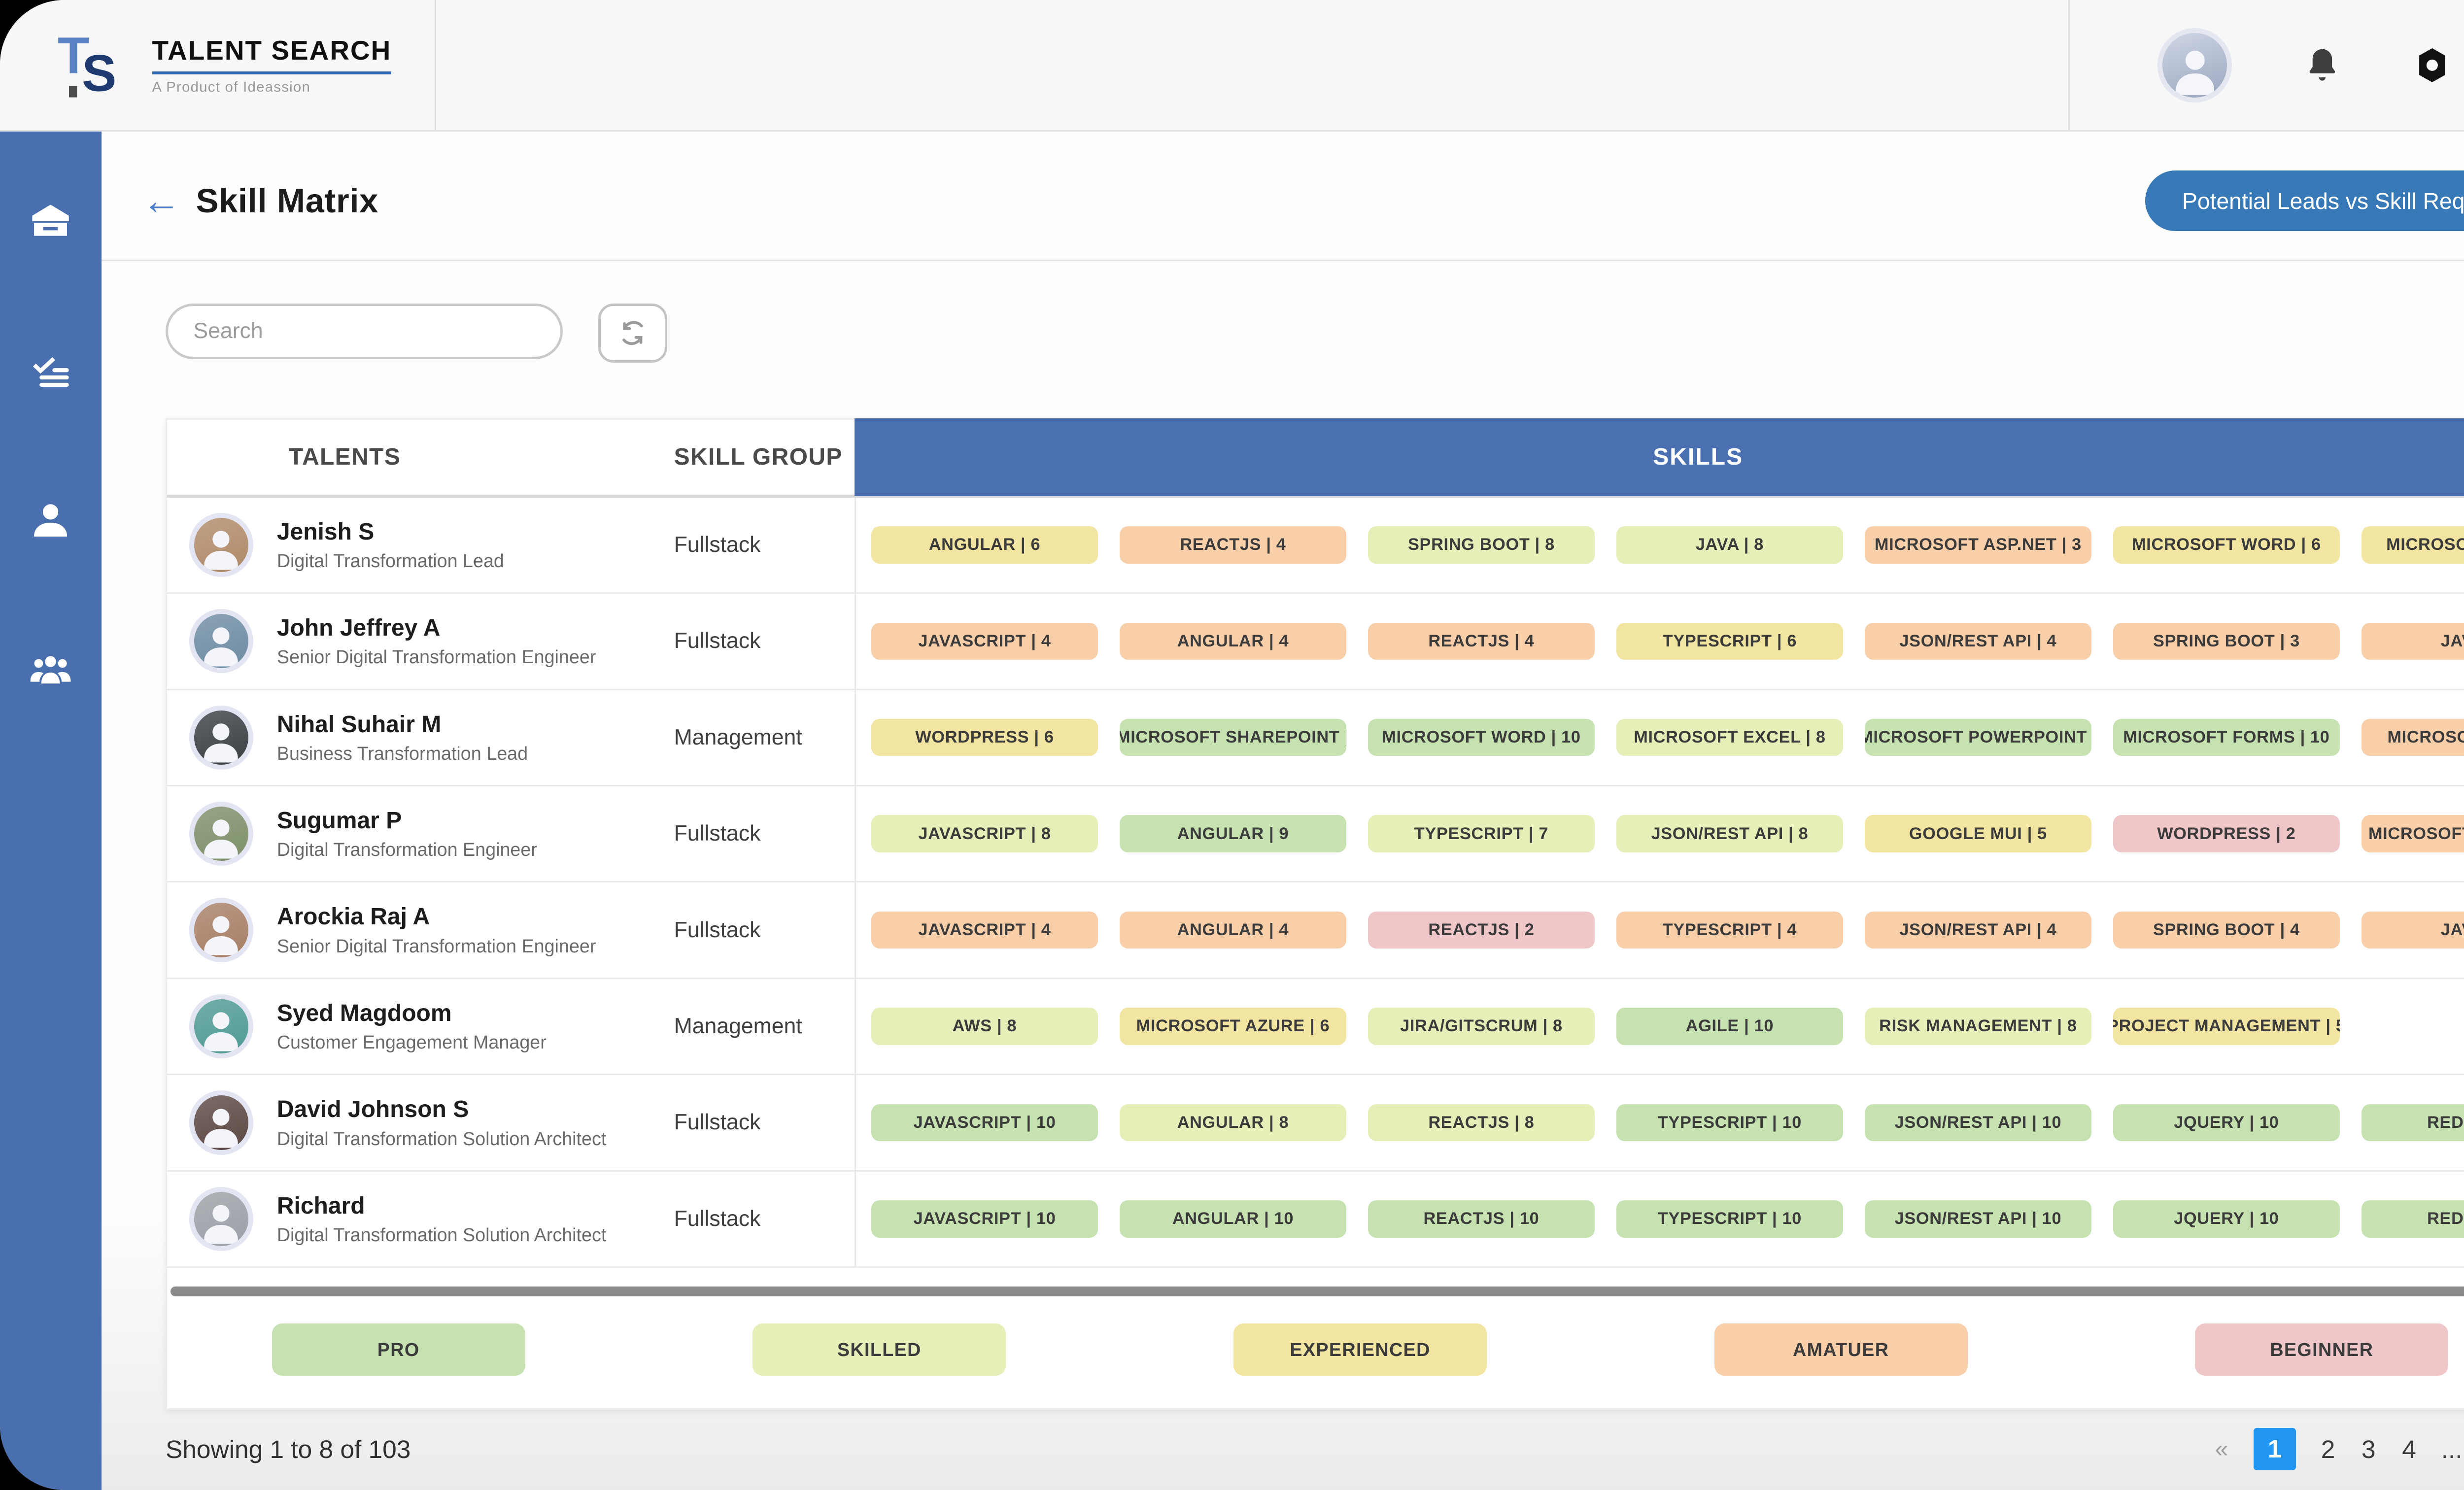 The image size is (2464, 1490). Describe the element at coordinates (1659, 457) in the screenshot. I see `column-header-skills: SKILLS` at that location.